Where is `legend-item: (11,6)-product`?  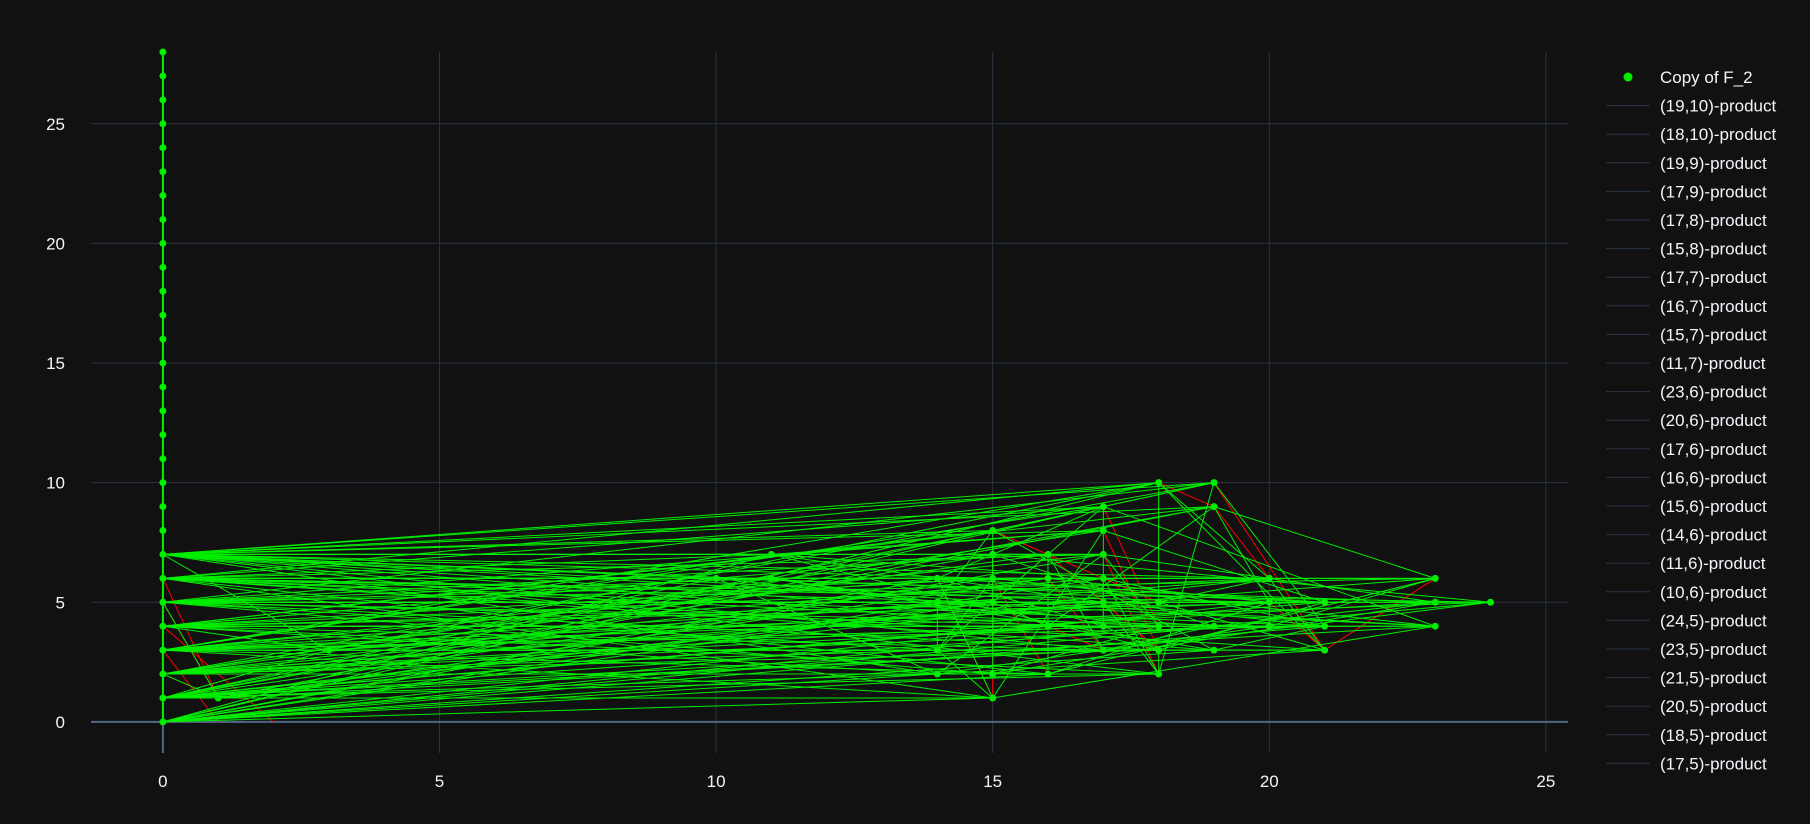
legend-item: (11,6)-product is located at coordinates (1713, 563).